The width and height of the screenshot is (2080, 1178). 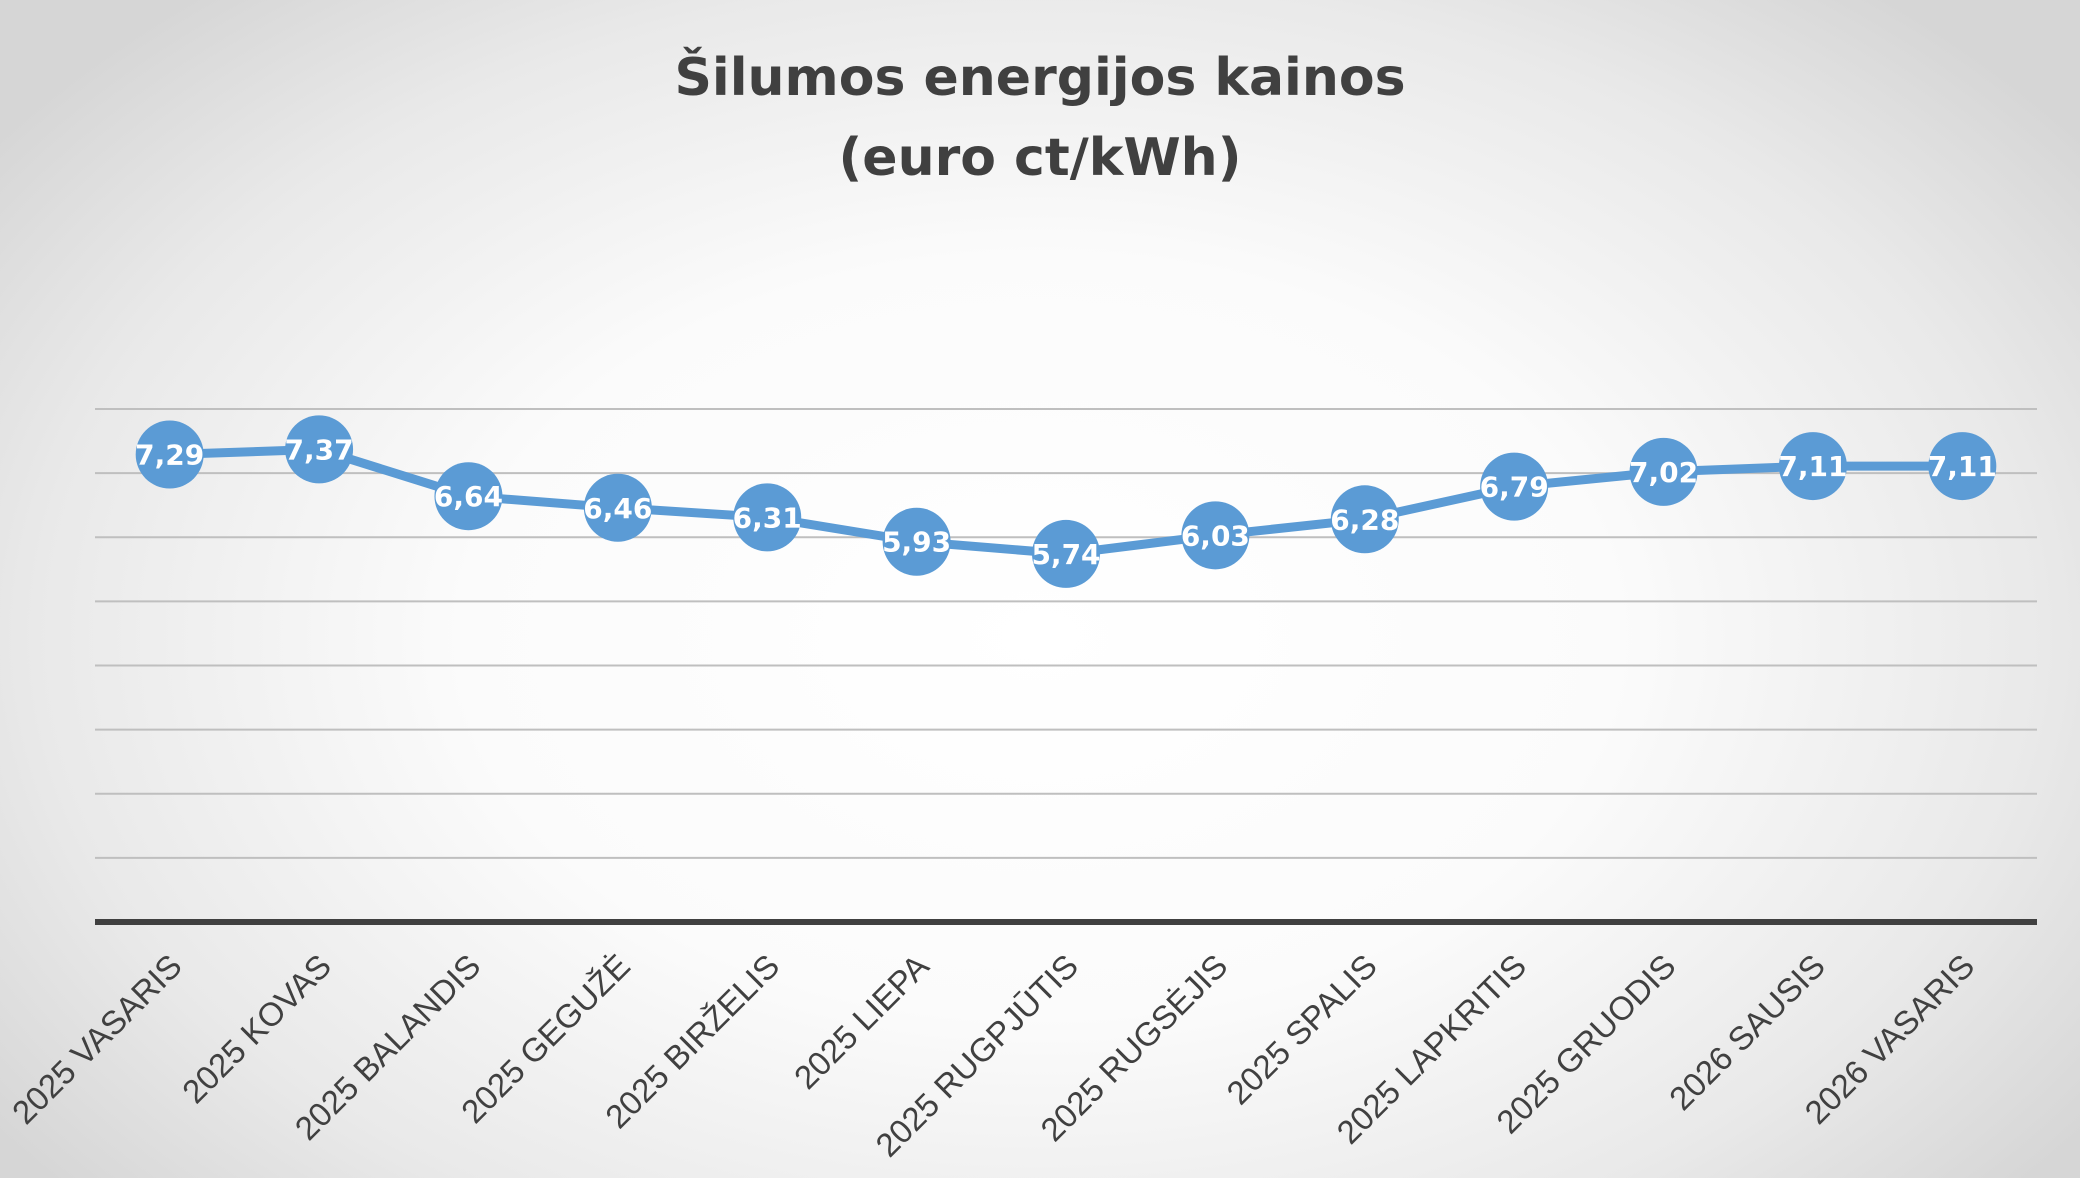 What do you see at coordinates (1301, 1029) in the screenshot?
I see `x-tick-label: 2025 SPALIS` at bounding box center [1301, 1029].